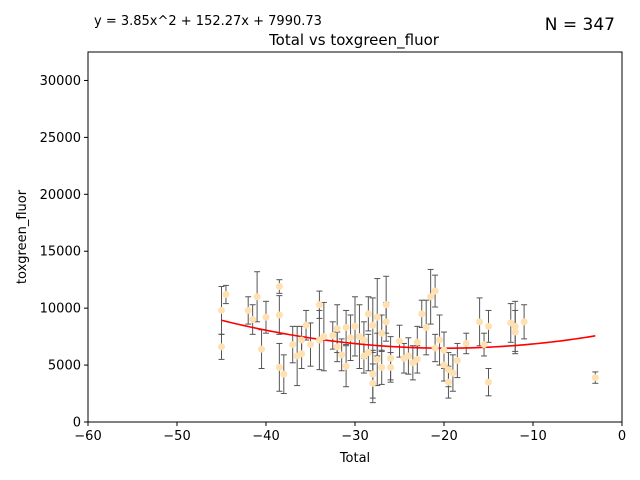  I want to click on fit-layer, so click(408, 334).